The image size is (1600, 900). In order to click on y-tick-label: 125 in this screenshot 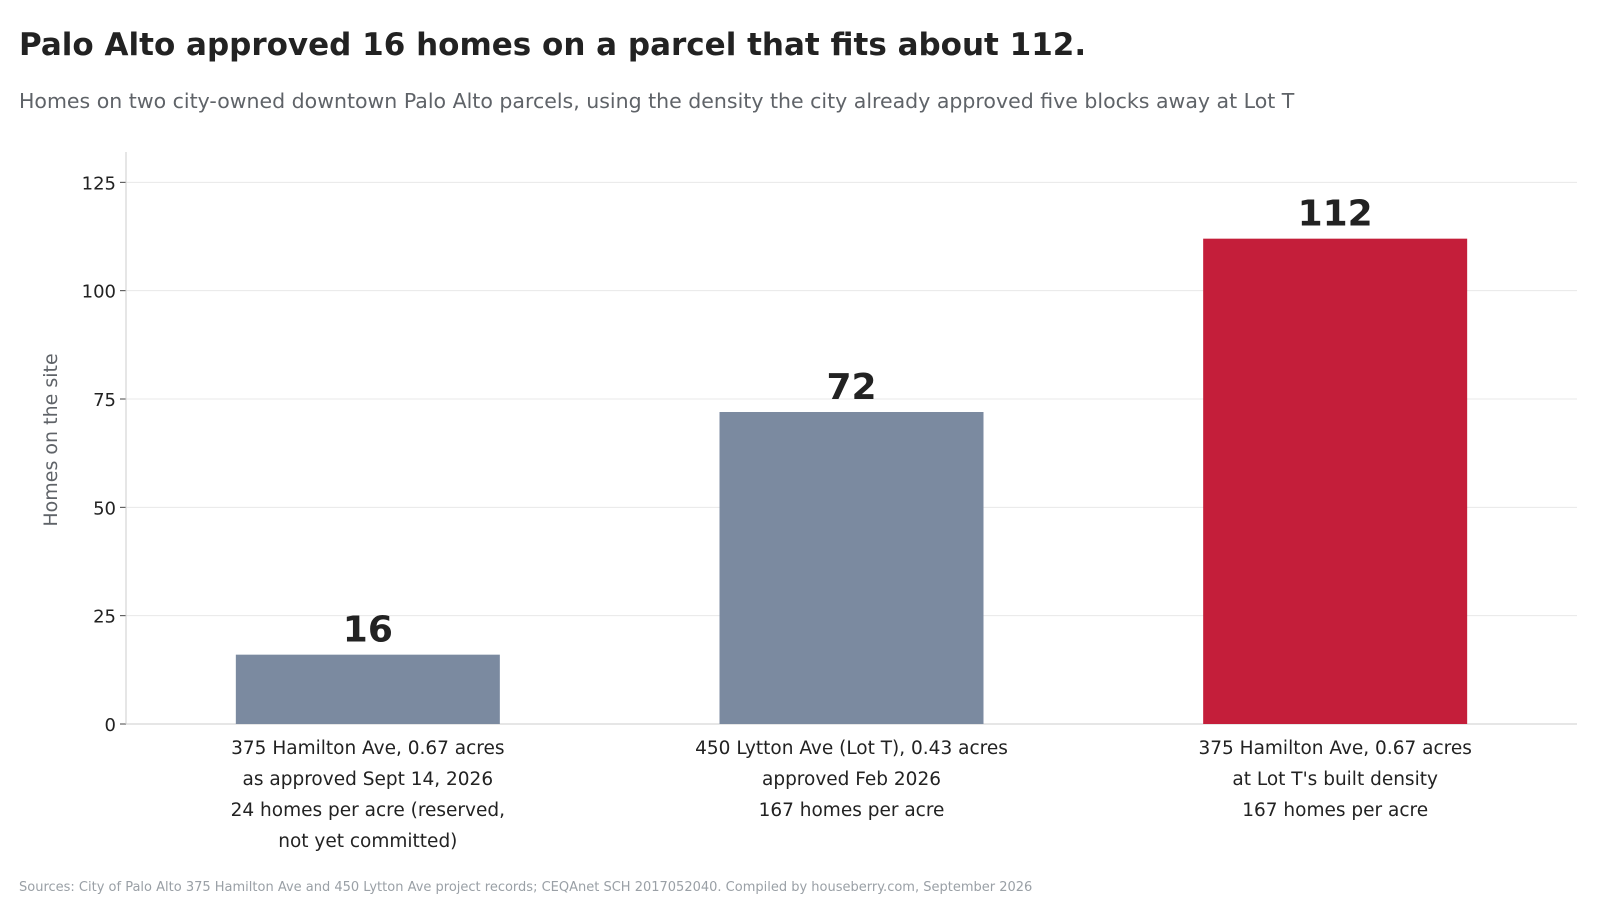, I will do `click(99, 183)`.